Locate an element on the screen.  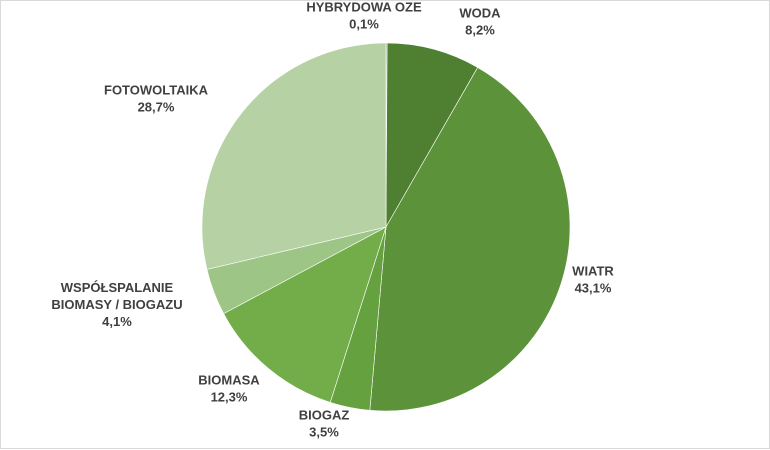
slice-value-label: 0,1% is located at coordinates (364, 24).